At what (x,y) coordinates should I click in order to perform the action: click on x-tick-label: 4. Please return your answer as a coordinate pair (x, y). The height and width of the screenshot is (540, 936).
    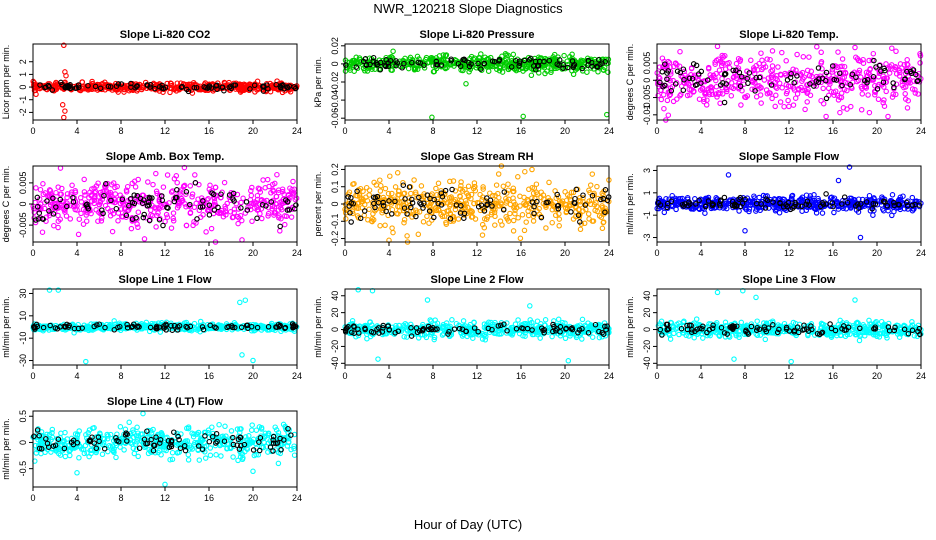
    Looking at the image, I should click on (76, 131).